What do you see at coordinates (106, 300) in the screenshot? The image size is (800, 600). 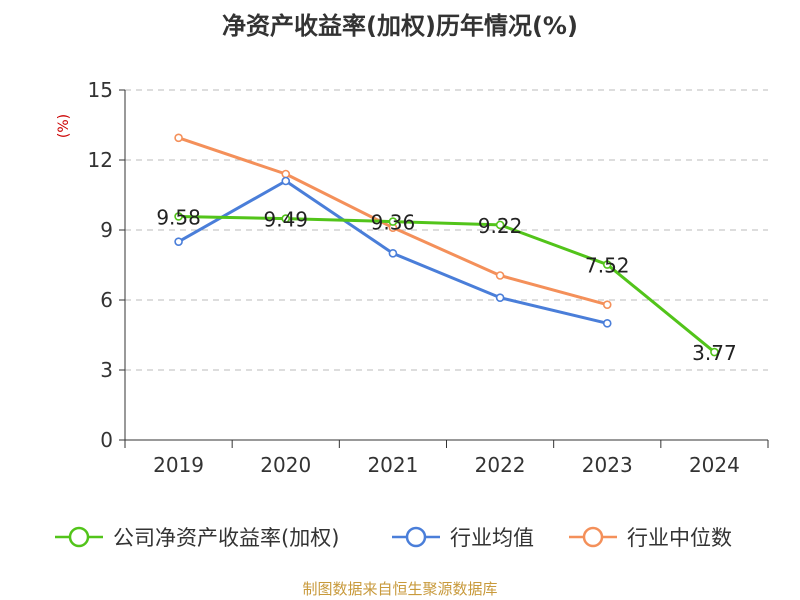 I see `y-tick-label: 6` at bounding box center [106, 300].